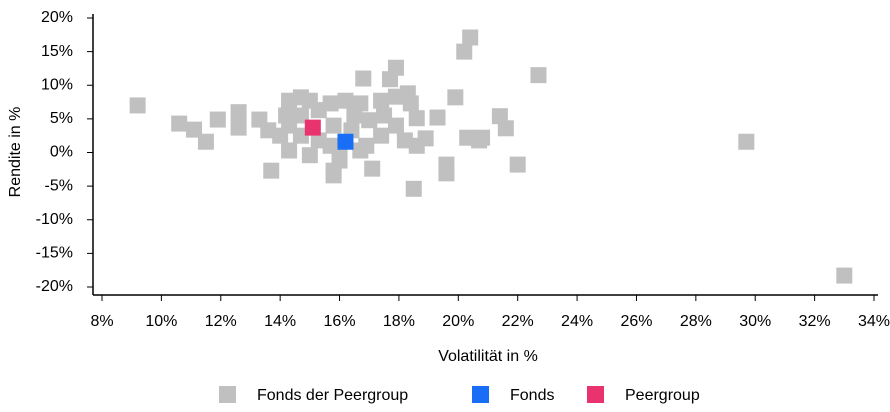 The height and width of the screenshot is (412, 890). Describe the element at coordinates (874, 321) in the screenshot. I see `x-tick-label: 34%` at that location.